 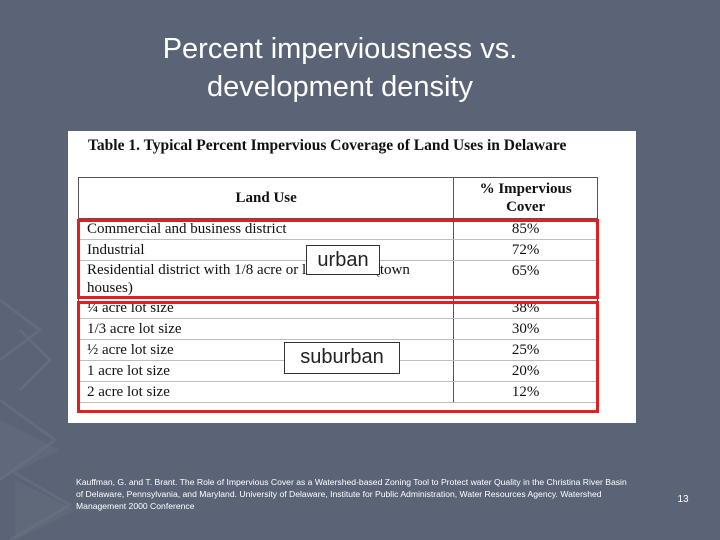 I want to click on land-use-cell: 1/3 acre lot size, so click(x=266, y=329).